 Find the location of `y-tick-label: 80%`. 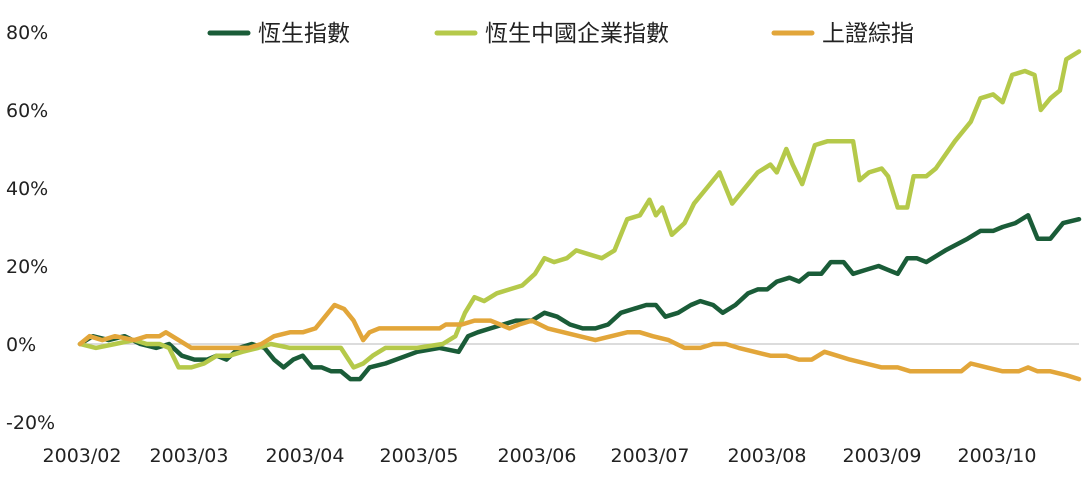

y-tick-label: 80% is located at coordinates (27, 33).